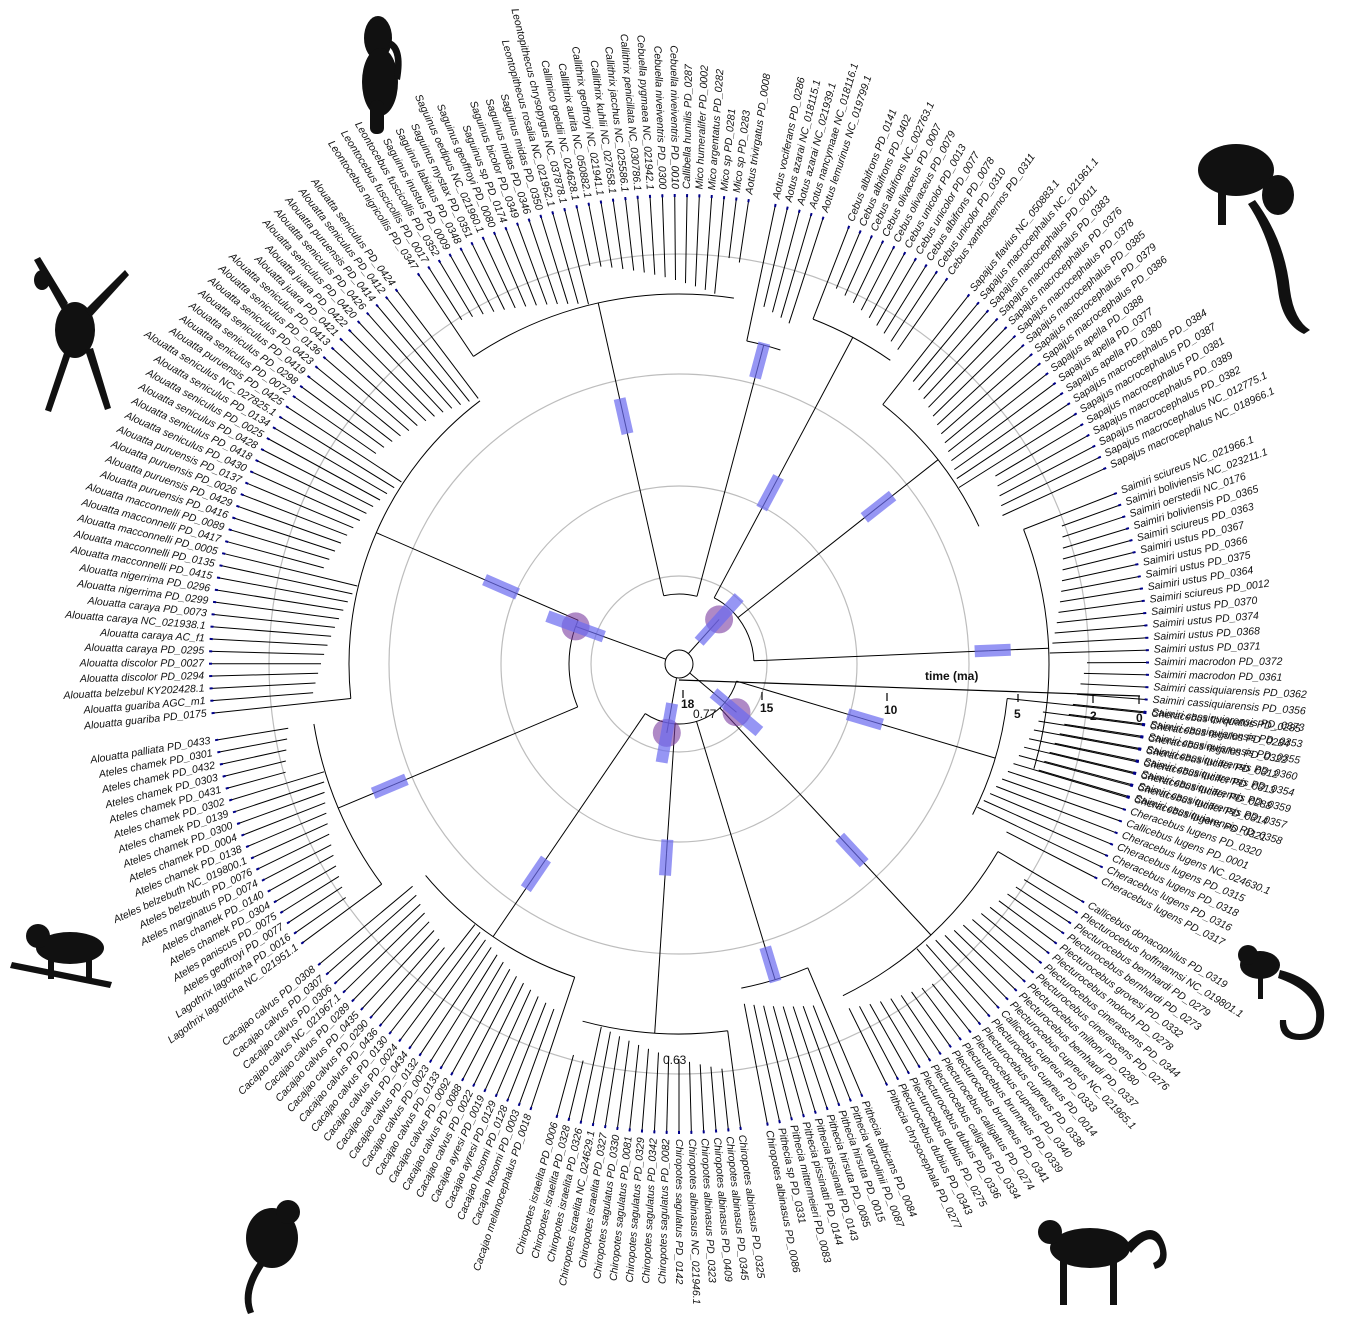 The height and width of the screenshot is (1323, 1349). What do you see at coordinates (1254, 239) in the screenshot?
I see `titi-monkey-icon` at bounding box center [1254, 239].